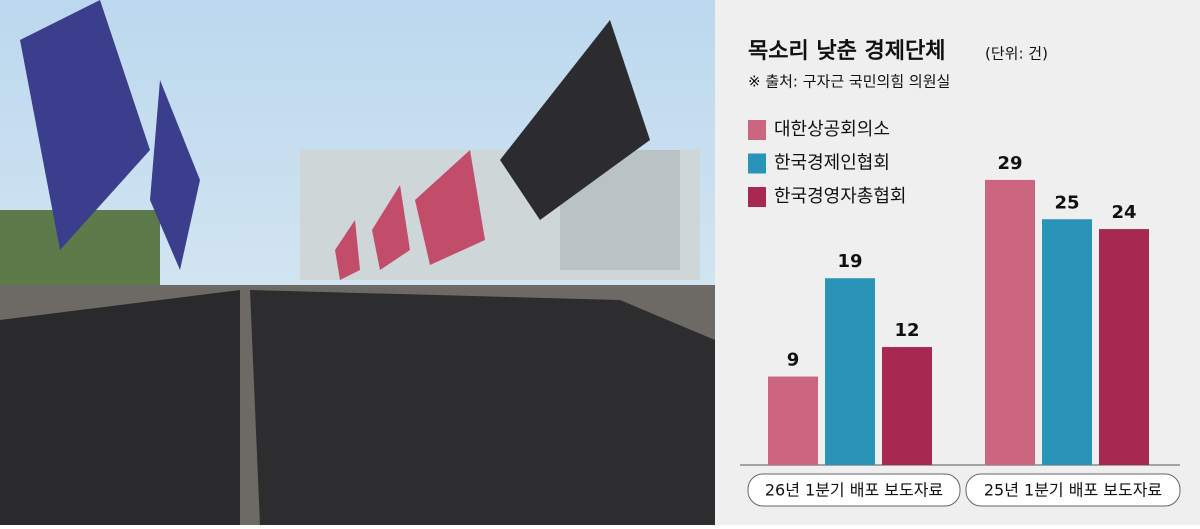 This screenshot has width=1200, height=529. I want to click on chart-unit: (단위: 건), so click(1016, 54).